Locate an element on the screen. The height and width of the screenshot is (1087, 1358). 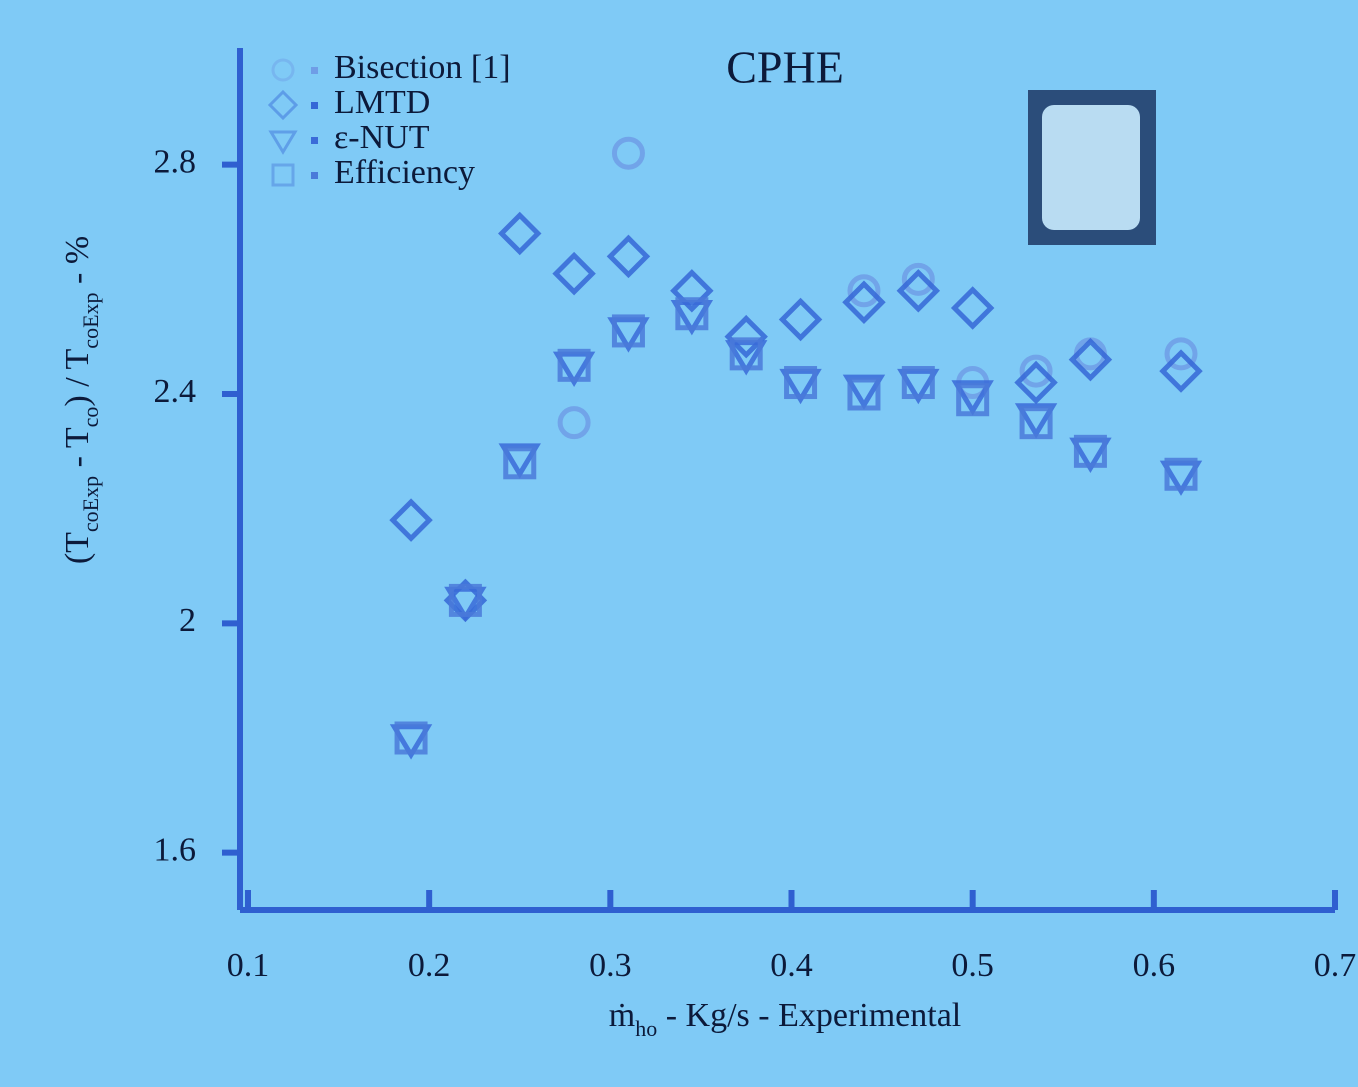
legend-label: LMTD is located at coordinates (382, 102).